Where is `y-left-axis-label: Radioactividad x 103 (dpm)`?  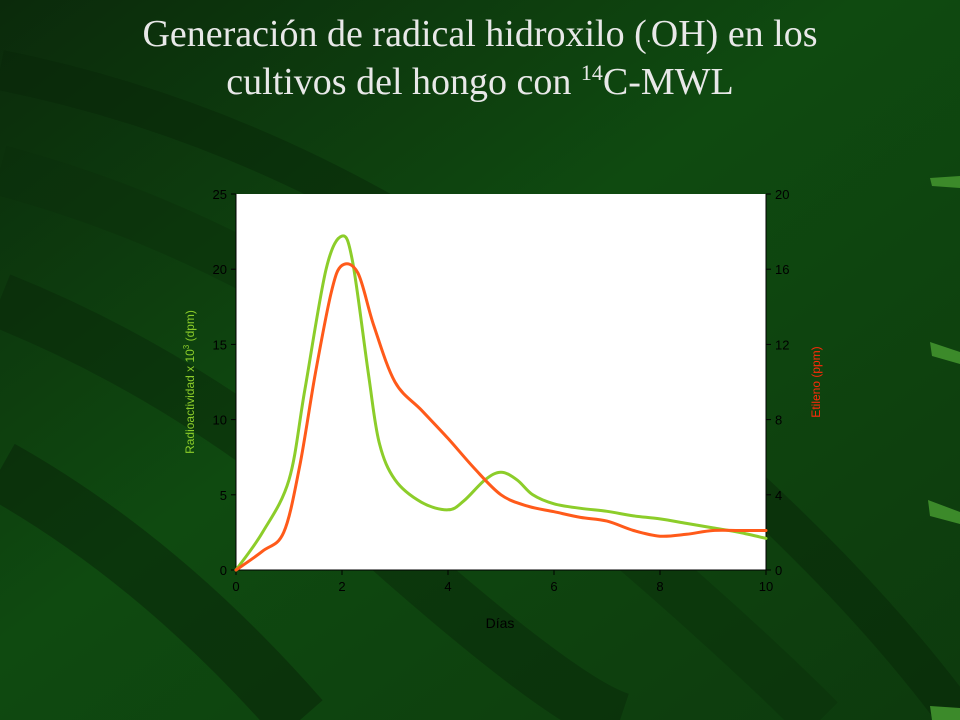
y-left-axis-label: Radioactividad x 103 (dpm) is located at coordinates (189, 382).